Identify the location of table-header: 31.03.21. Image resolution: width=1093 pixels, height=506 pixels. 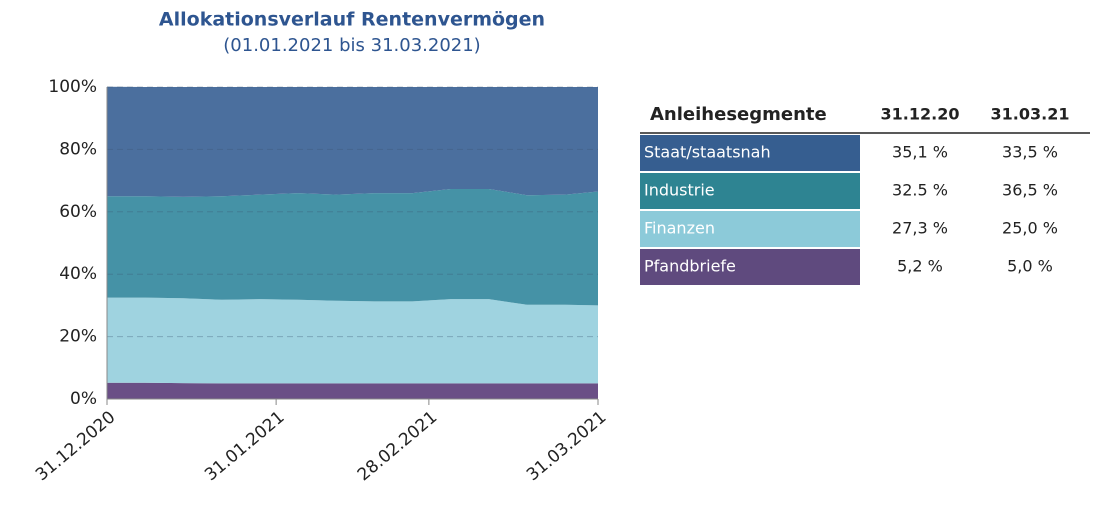
(1030, 114).